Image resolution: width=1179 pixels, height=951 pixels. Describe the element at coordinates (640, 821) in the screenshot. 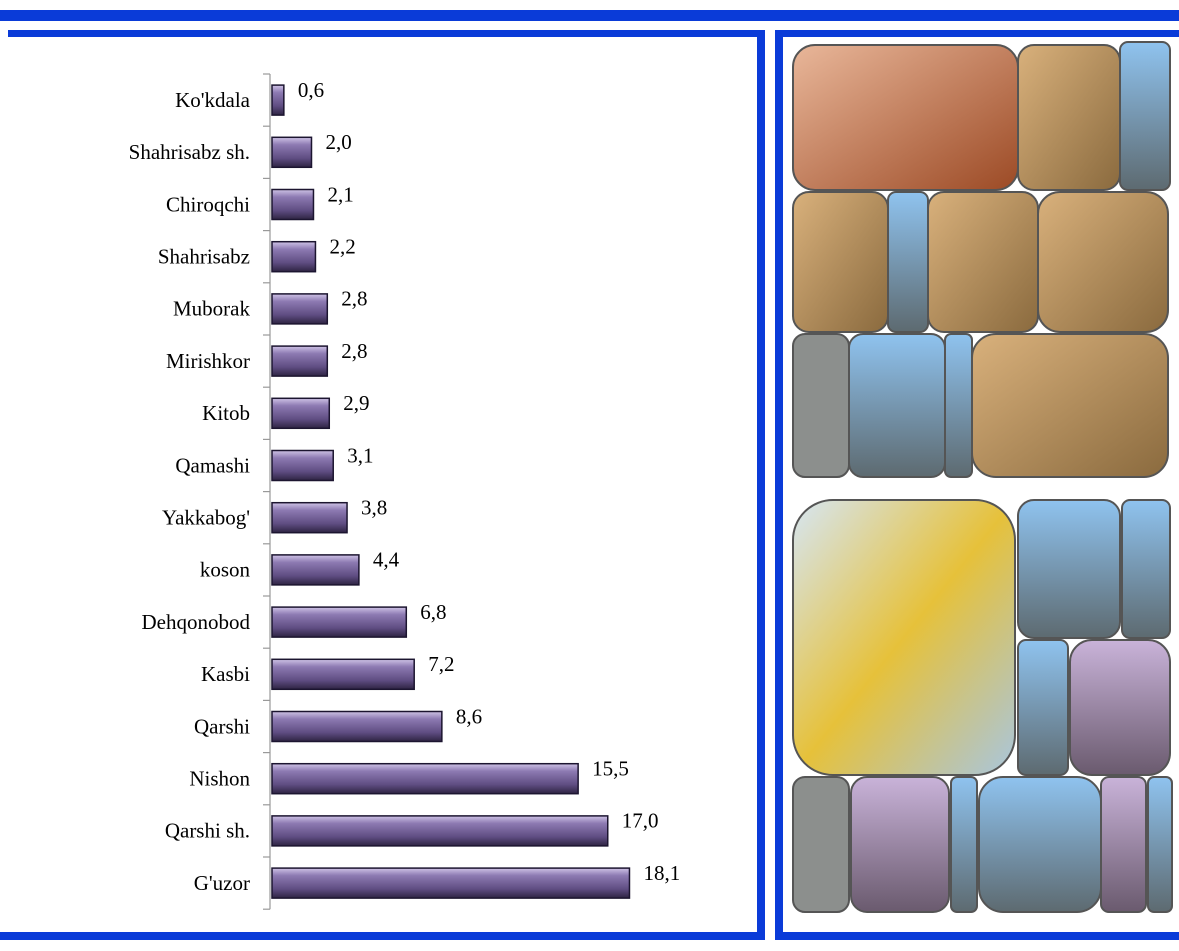

I see `data-label: 17,0` at that location.